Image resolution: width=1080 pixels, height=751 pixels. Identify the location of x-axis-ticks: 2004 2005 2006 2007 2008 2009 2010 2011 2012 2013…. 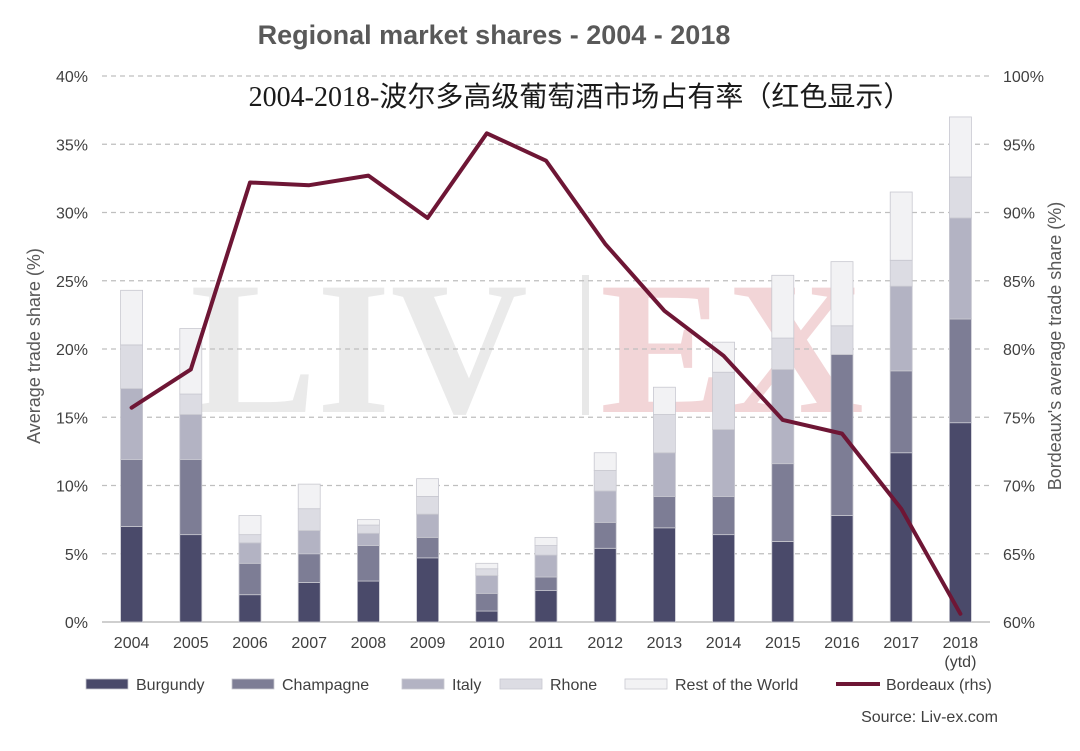
(546, 653).